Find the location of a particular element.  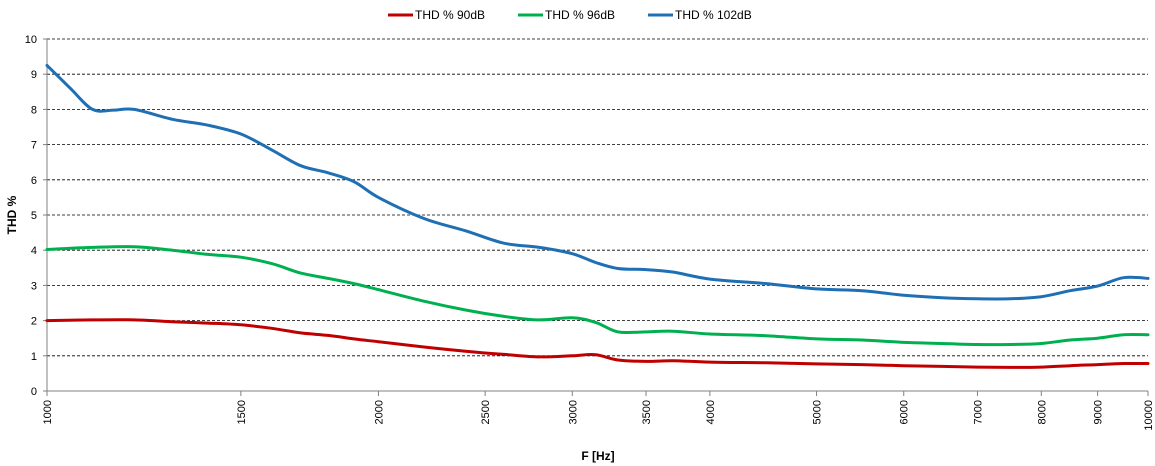

y-tick-label: 10 is located at coordinates (31, 40).